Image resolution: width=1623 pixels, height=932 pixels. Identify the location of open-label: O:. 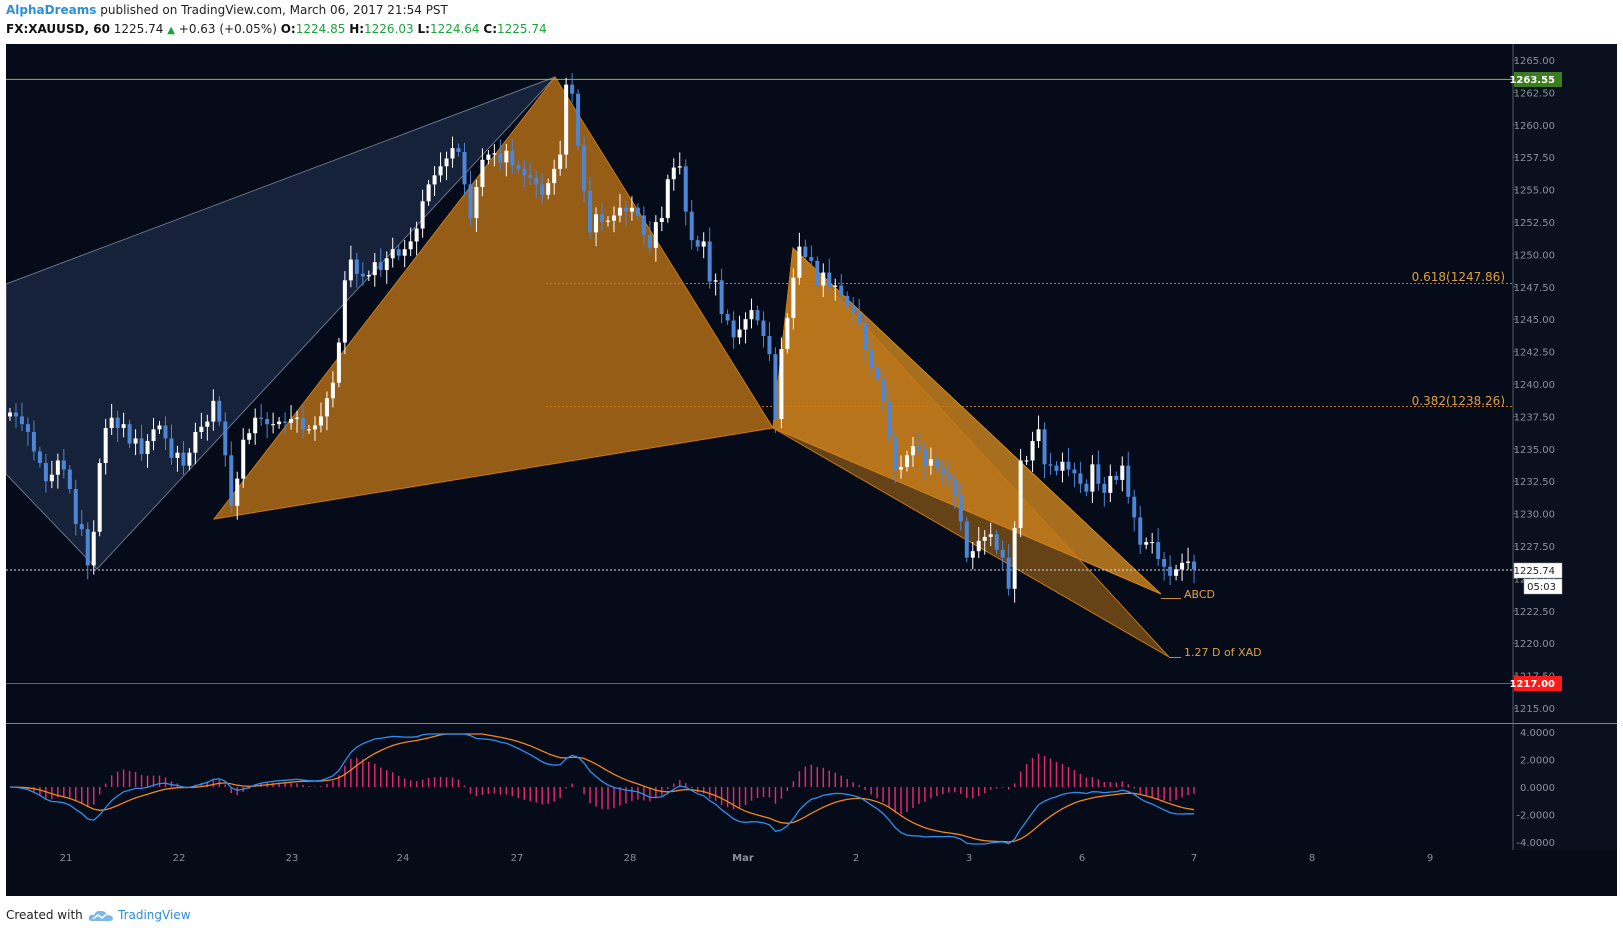
(288, 29).